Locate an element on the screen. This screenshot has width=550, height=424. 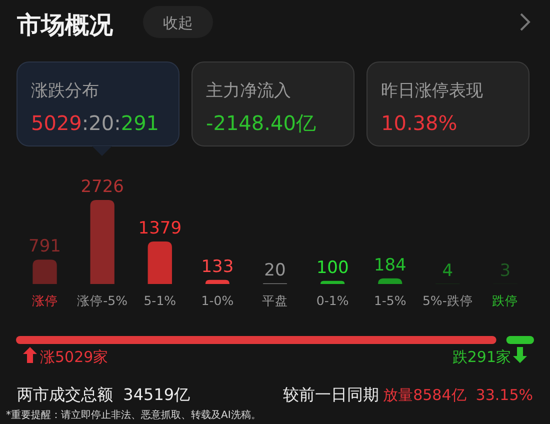
data-label: 133 is located at coordinates (217, 266).